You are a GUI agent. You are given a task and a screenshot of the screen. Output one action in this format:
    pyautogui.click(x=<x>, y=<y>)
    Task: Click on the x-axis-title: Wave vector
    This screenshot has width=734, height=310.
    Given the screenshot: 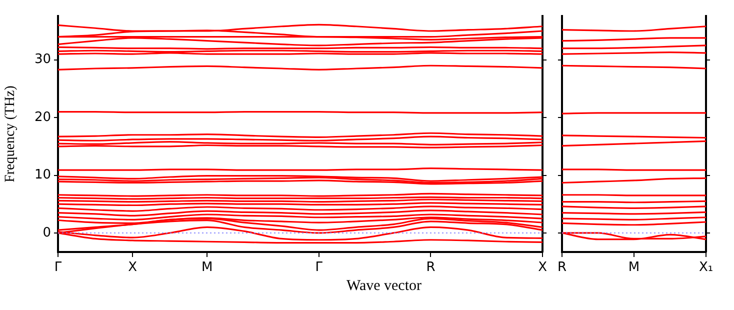 What is the action you would take?
    pyautogui.click(x=384, y=286)
    